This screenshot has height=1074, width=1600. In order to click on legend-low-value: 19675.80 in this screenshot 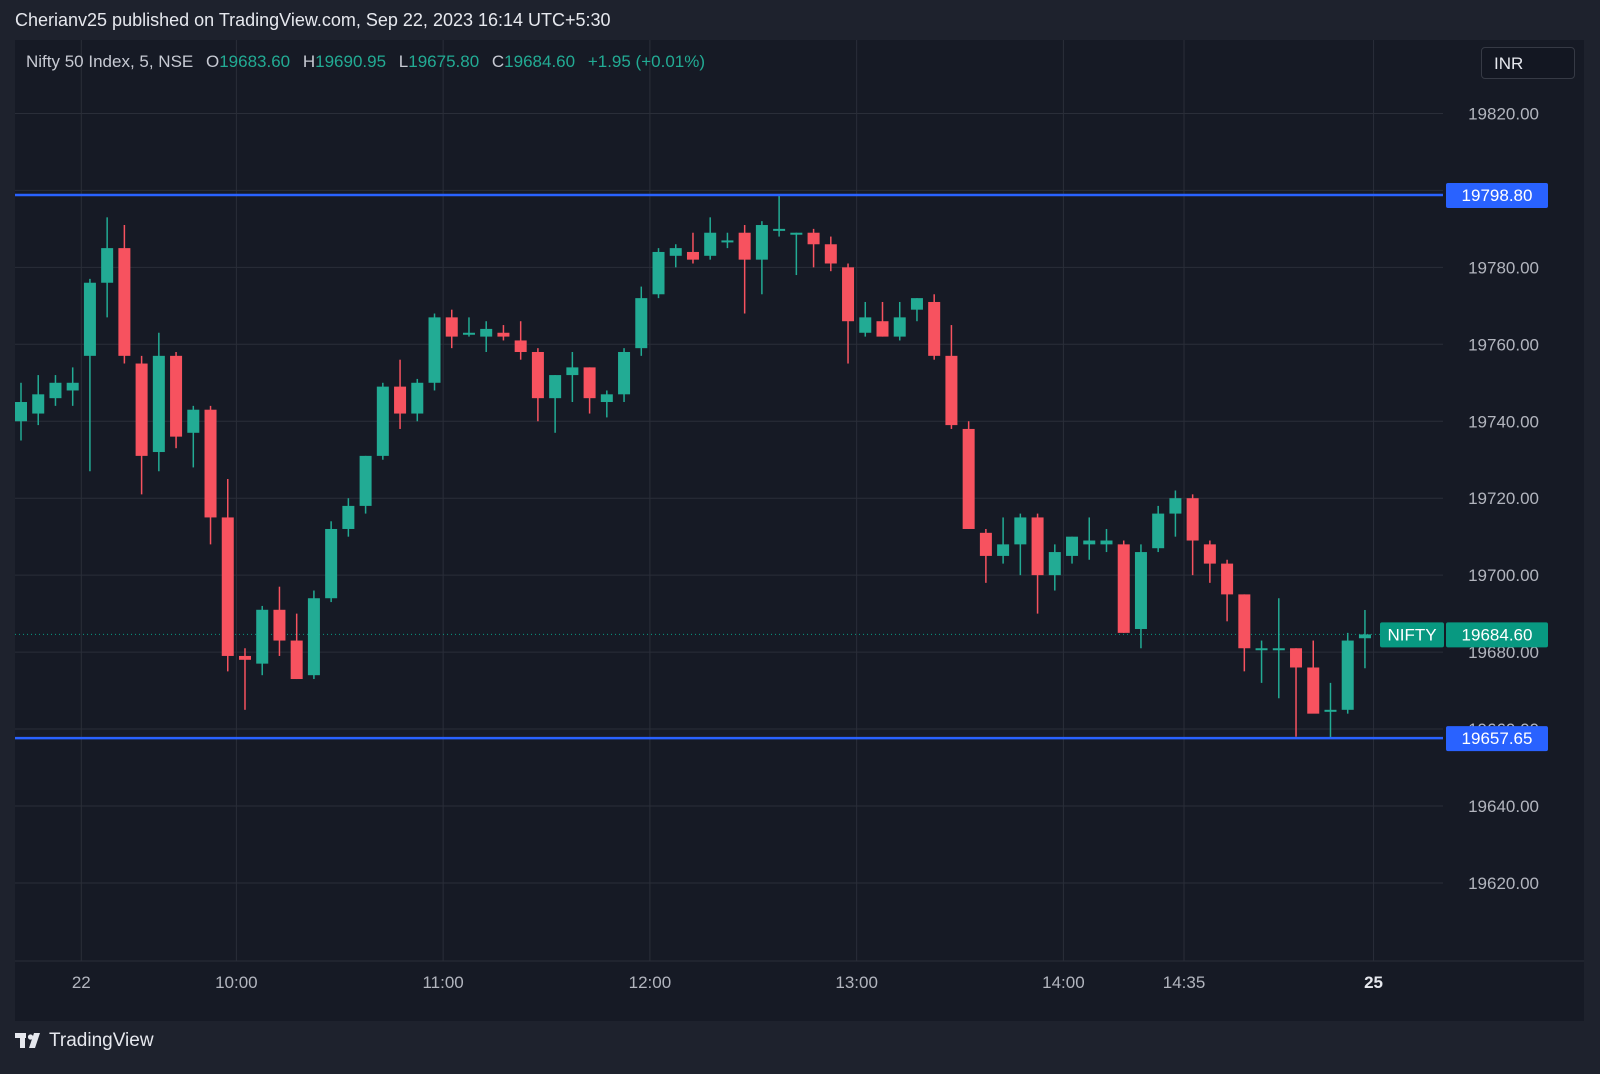, I will do `click(444, 61)`.